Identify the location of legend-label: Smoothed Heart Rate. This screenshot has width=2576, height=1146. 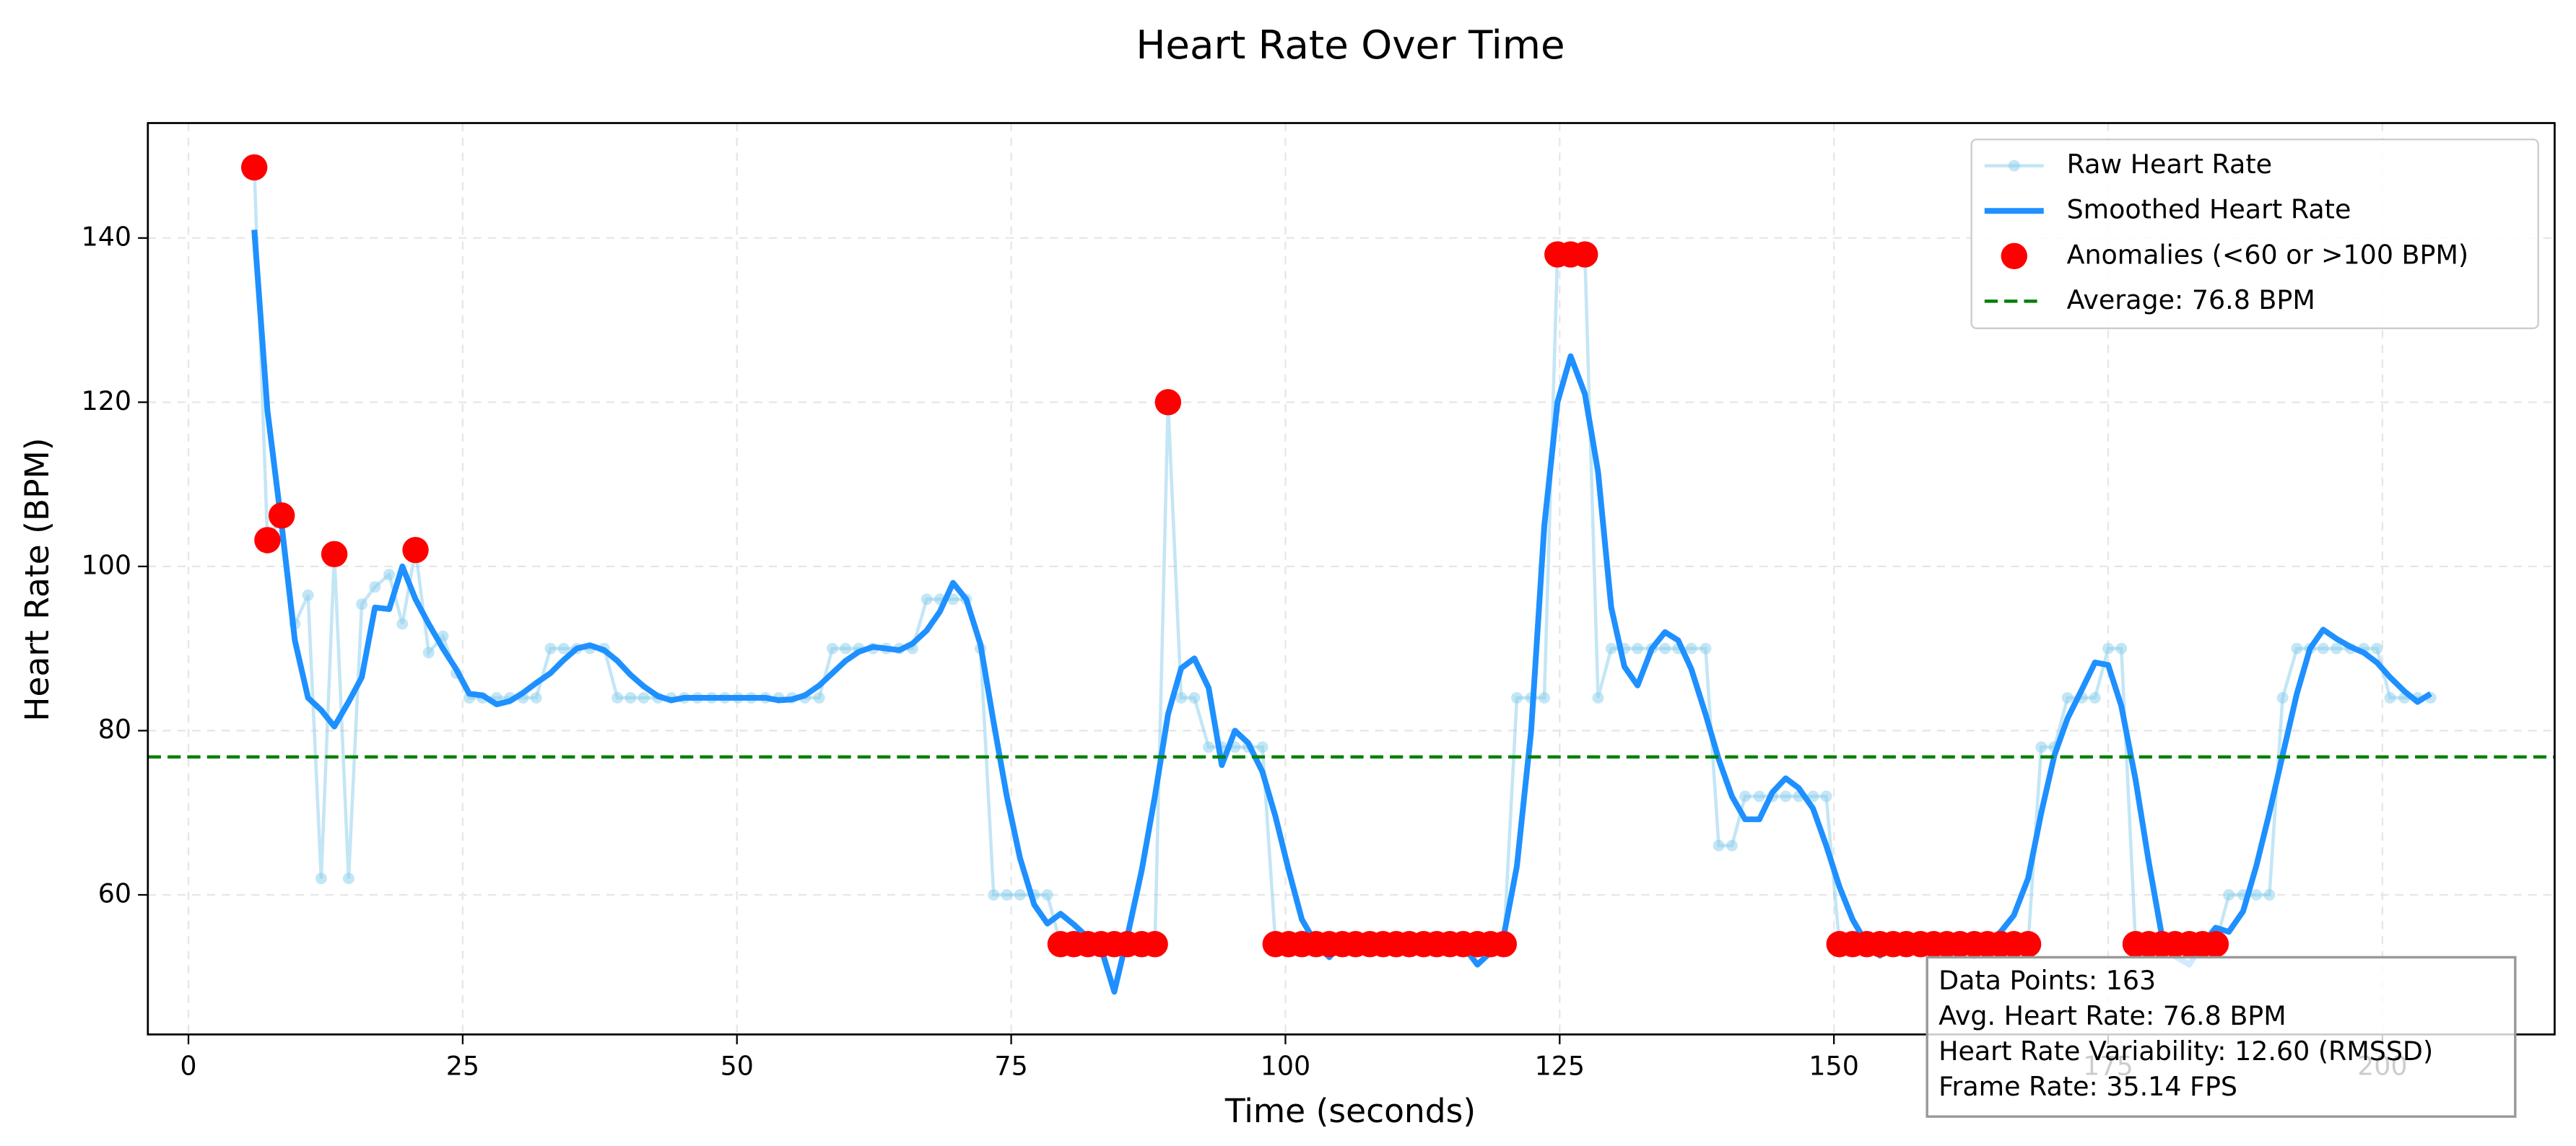
(2209, 209).